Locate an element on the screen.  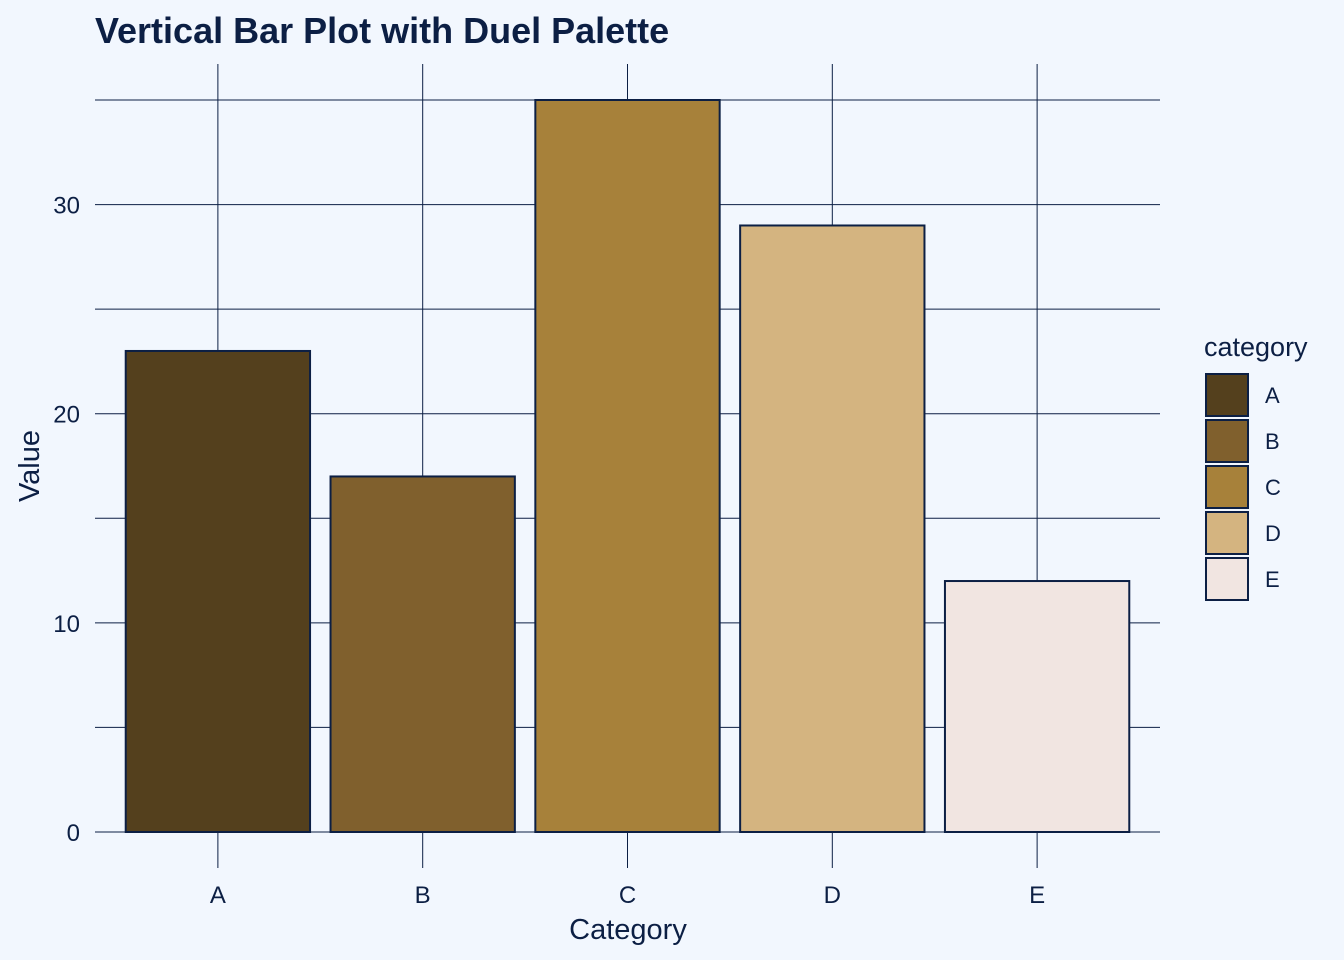
legend-key-a is located at coordinates (1227, 395).